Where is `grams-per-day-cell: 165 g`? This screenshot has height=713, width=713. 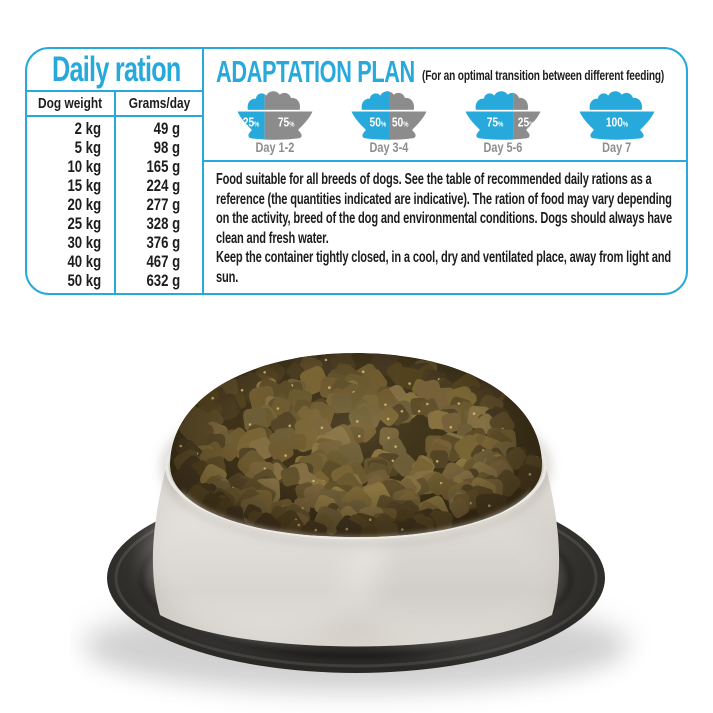 grams-per-day-cell: 165 g is located at coordinates (163, 167).